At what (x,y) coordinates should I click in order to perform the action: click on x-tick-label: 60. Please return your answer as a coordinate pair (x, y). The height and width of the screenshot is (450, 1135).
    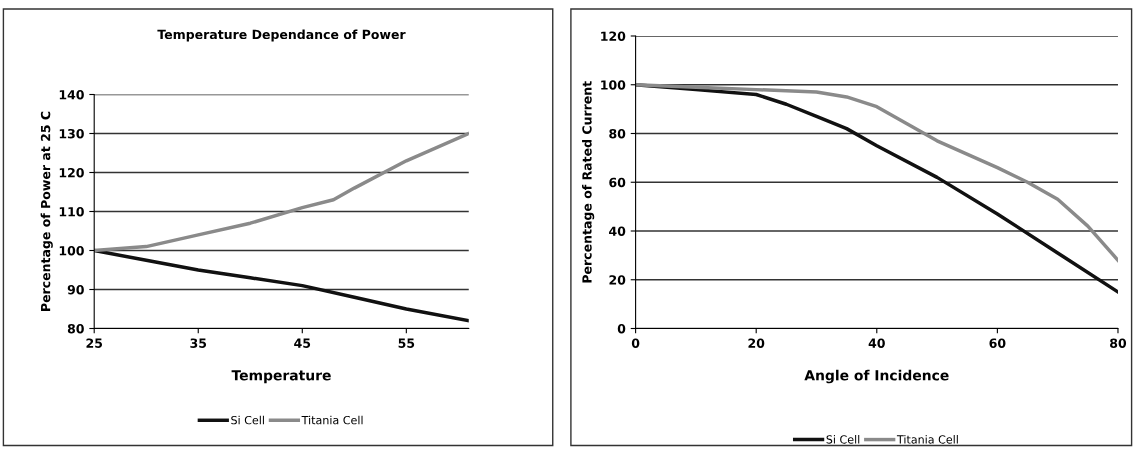
    Looking at the image, I should click on (997, 343).